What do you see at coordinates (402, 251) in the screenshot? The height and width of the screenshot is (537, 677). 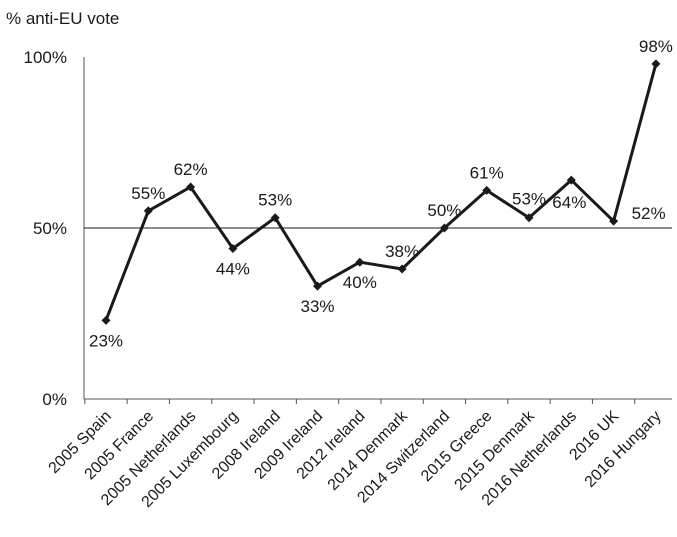 I see `data-label: 38%` at bounding box center [402, 251].